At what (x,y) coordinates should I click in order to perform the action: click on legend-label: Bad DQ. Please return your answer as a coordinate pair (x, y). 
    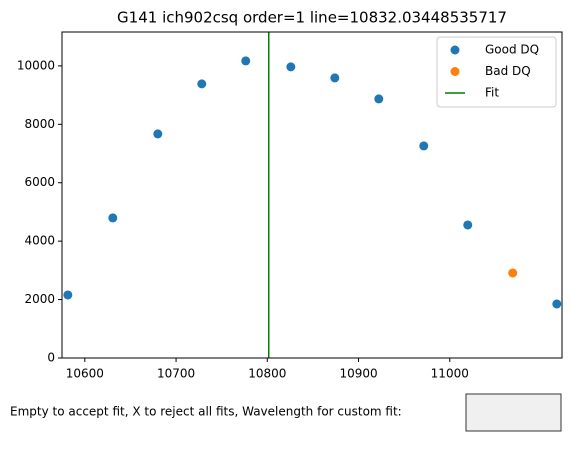
    Looking at the image, I should click on (508, 71).